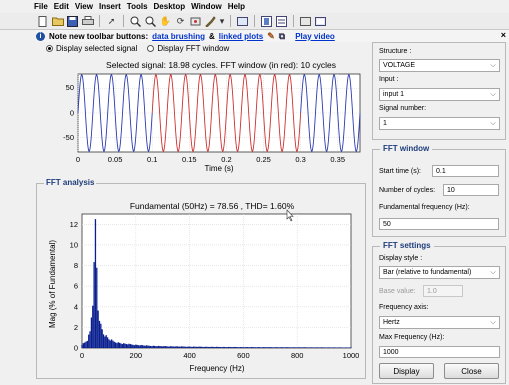 The height and width of the screenshot is (385, 509). I want to click on fft-ytick: 0, so click(76, 348).